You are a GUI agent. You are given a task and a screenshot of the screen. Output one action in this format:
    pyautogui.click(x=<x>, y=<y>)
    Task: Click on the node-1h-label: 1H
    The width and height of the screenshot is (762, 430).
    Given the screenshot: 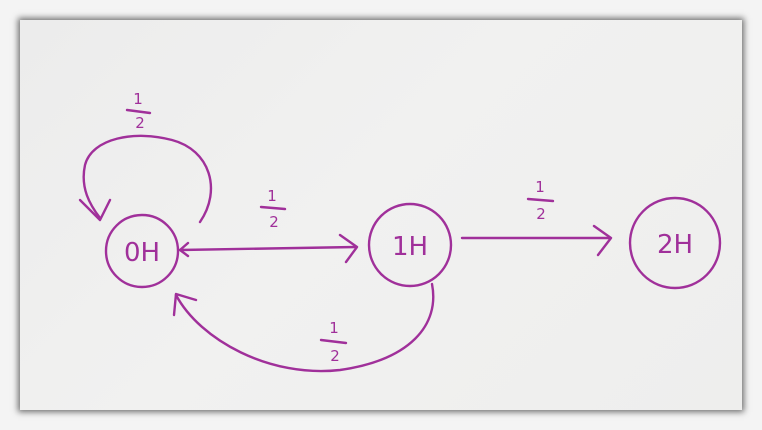 What is the action you would take?
    pyautogui.click(x=410, y=247)
    